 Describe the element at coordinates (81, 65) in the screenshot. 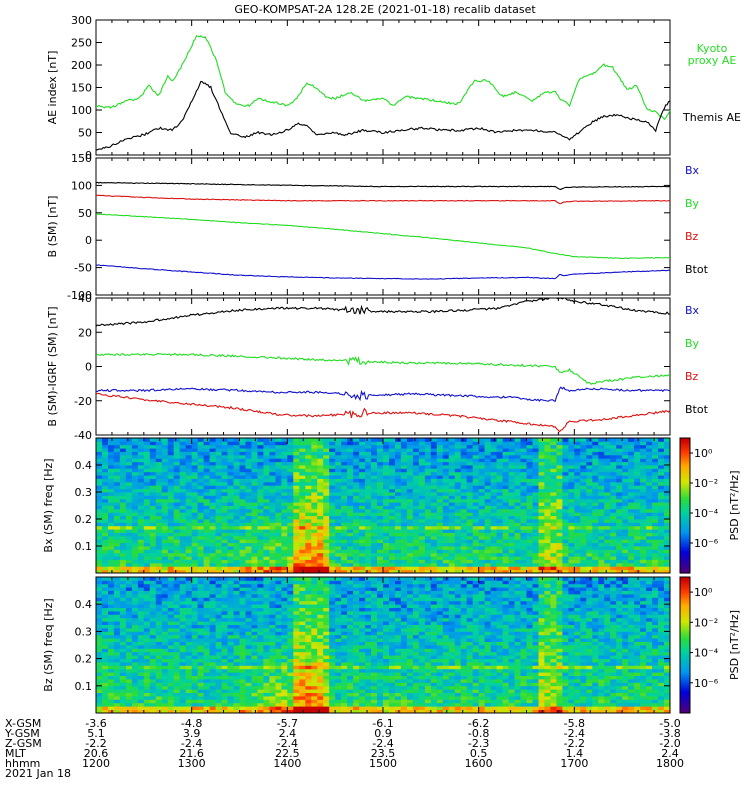

I see `y-tick-label: 200` at that location.